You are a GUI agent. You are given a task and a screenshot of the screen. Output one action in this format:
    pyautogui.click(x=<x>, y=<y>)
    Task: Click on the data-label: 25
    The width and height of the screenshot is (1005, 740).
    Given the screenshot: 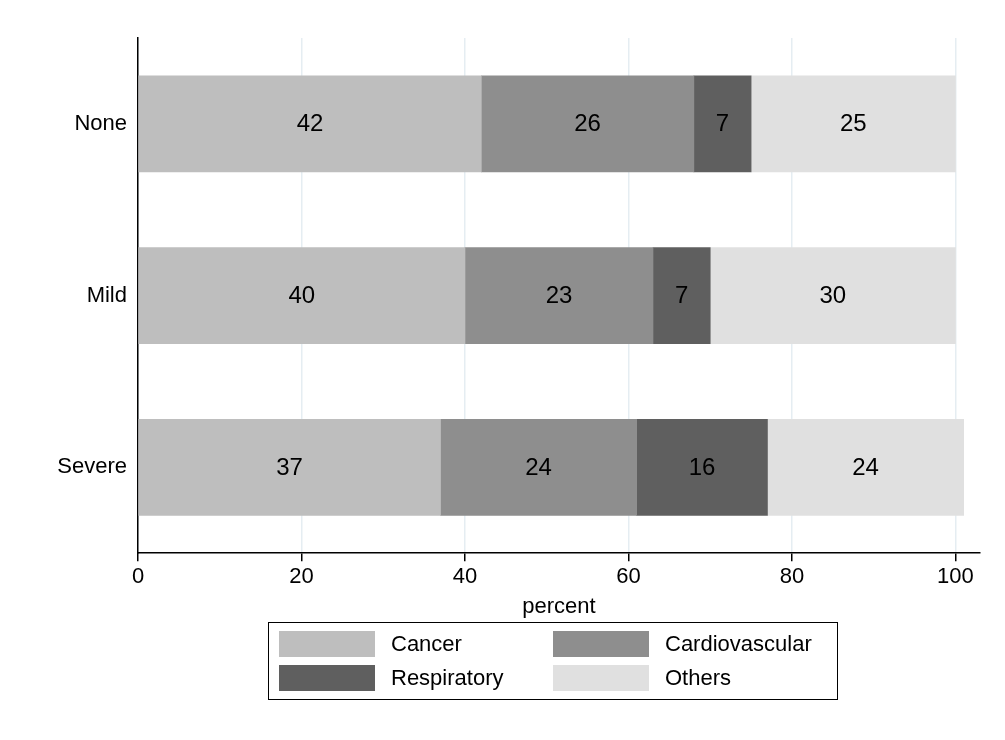 What is the action you would take?
    pyautogui.click(x=853, y=123)
    